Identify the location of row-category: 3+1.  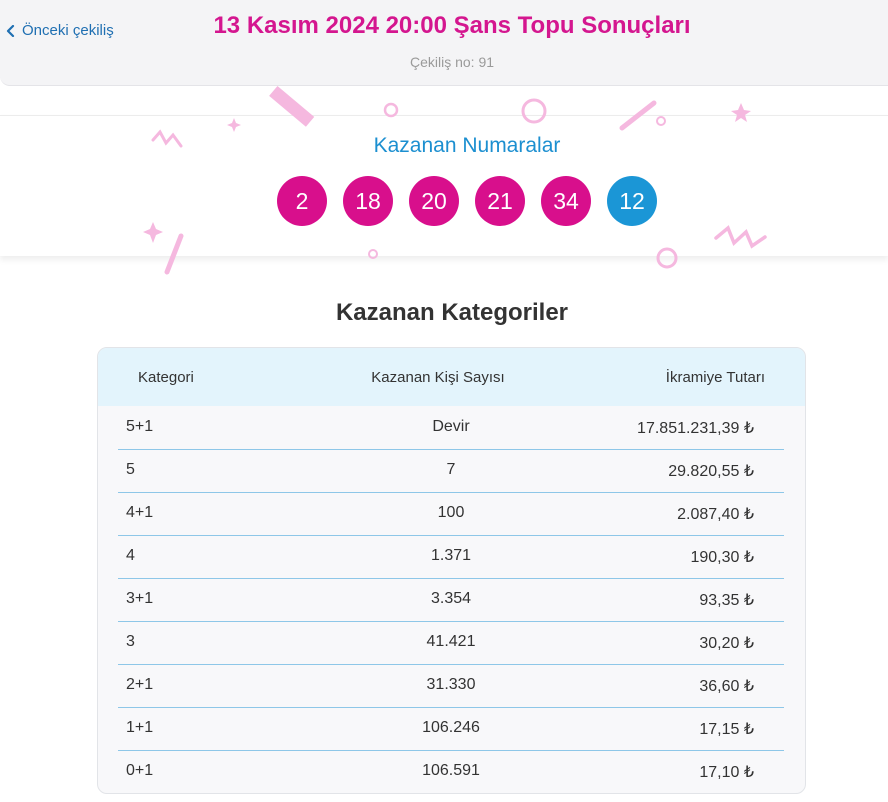
(140, 598).